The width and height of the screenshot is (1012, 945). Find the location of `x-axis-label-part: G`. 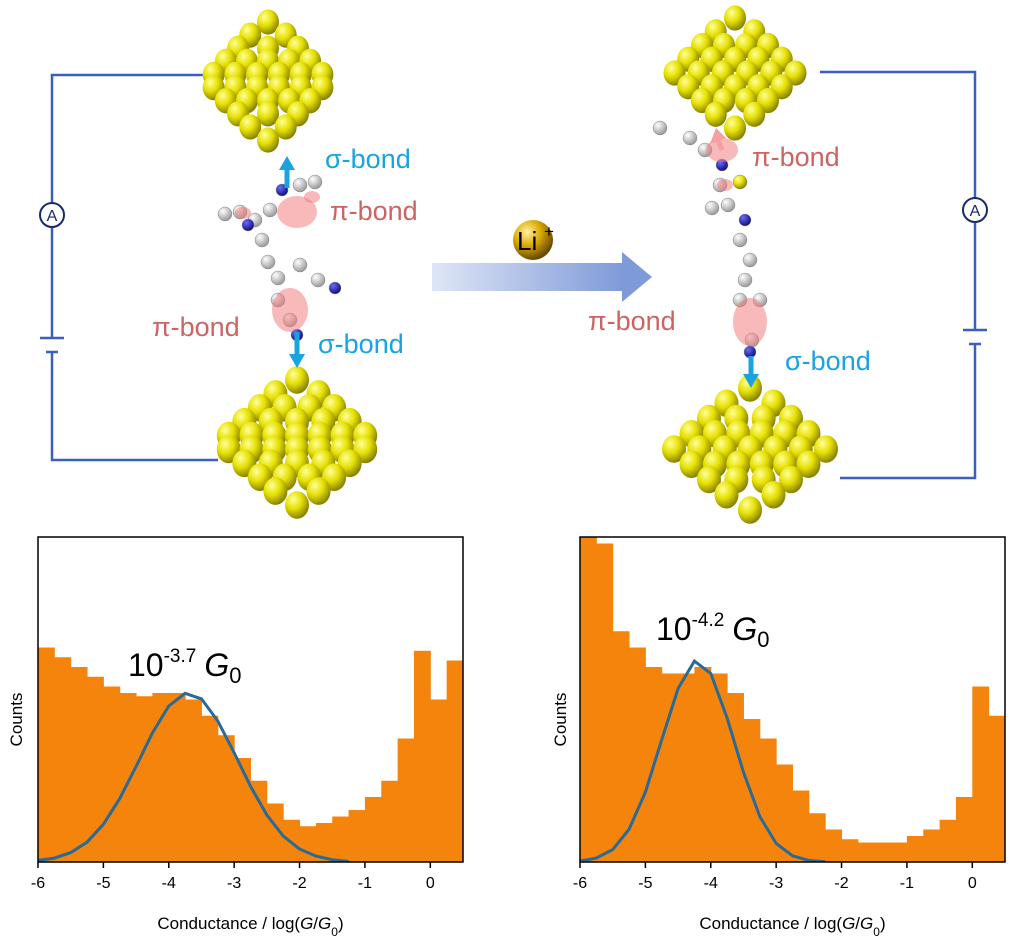

x-axis-label-part: G is located at coordinates (848, 923).